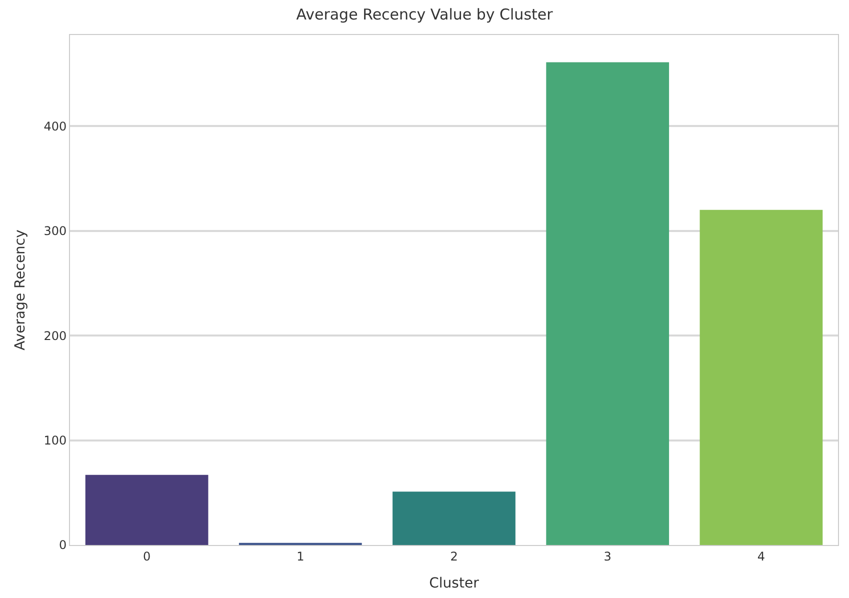 The height and width of the screenshot is (598, 849). What do you see at coordinates (608, 556) in the screenshot?
I see `x-tick-label: 3` at bounding box center [608, 556].